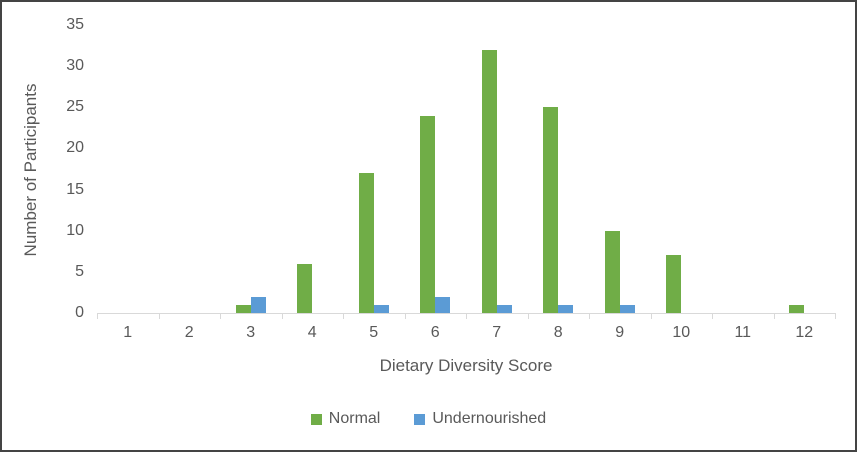  What do you see at coordinates (497, 332) in the screenshot?
I see `x-tick-label: 7` at bounding box center [497, 332].